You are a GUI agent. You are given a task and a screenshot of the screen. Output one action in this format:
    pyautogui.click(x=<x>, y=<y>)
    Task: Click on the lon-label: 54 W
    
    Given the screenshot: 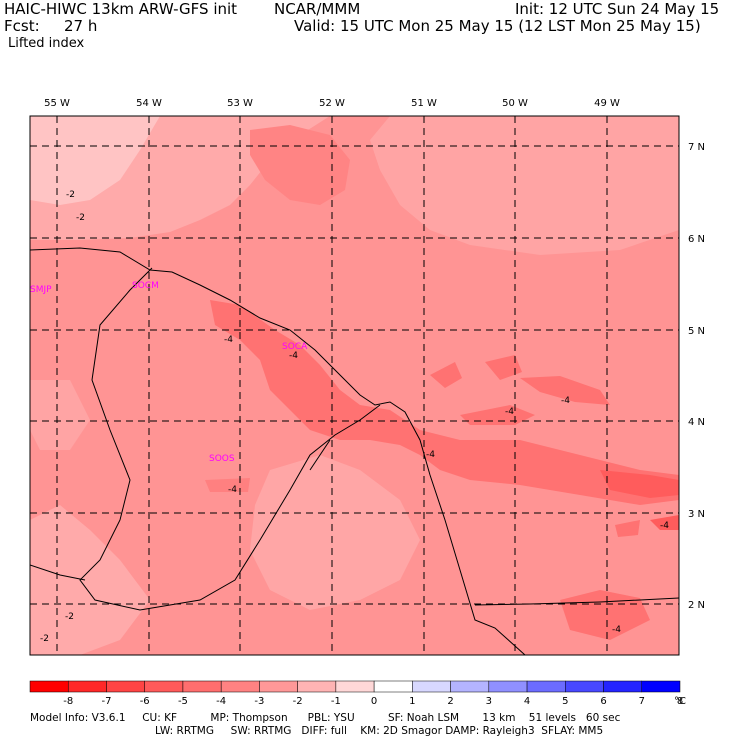 What is the action you would take?
    pyautogui.click(x=149, y=103)
    